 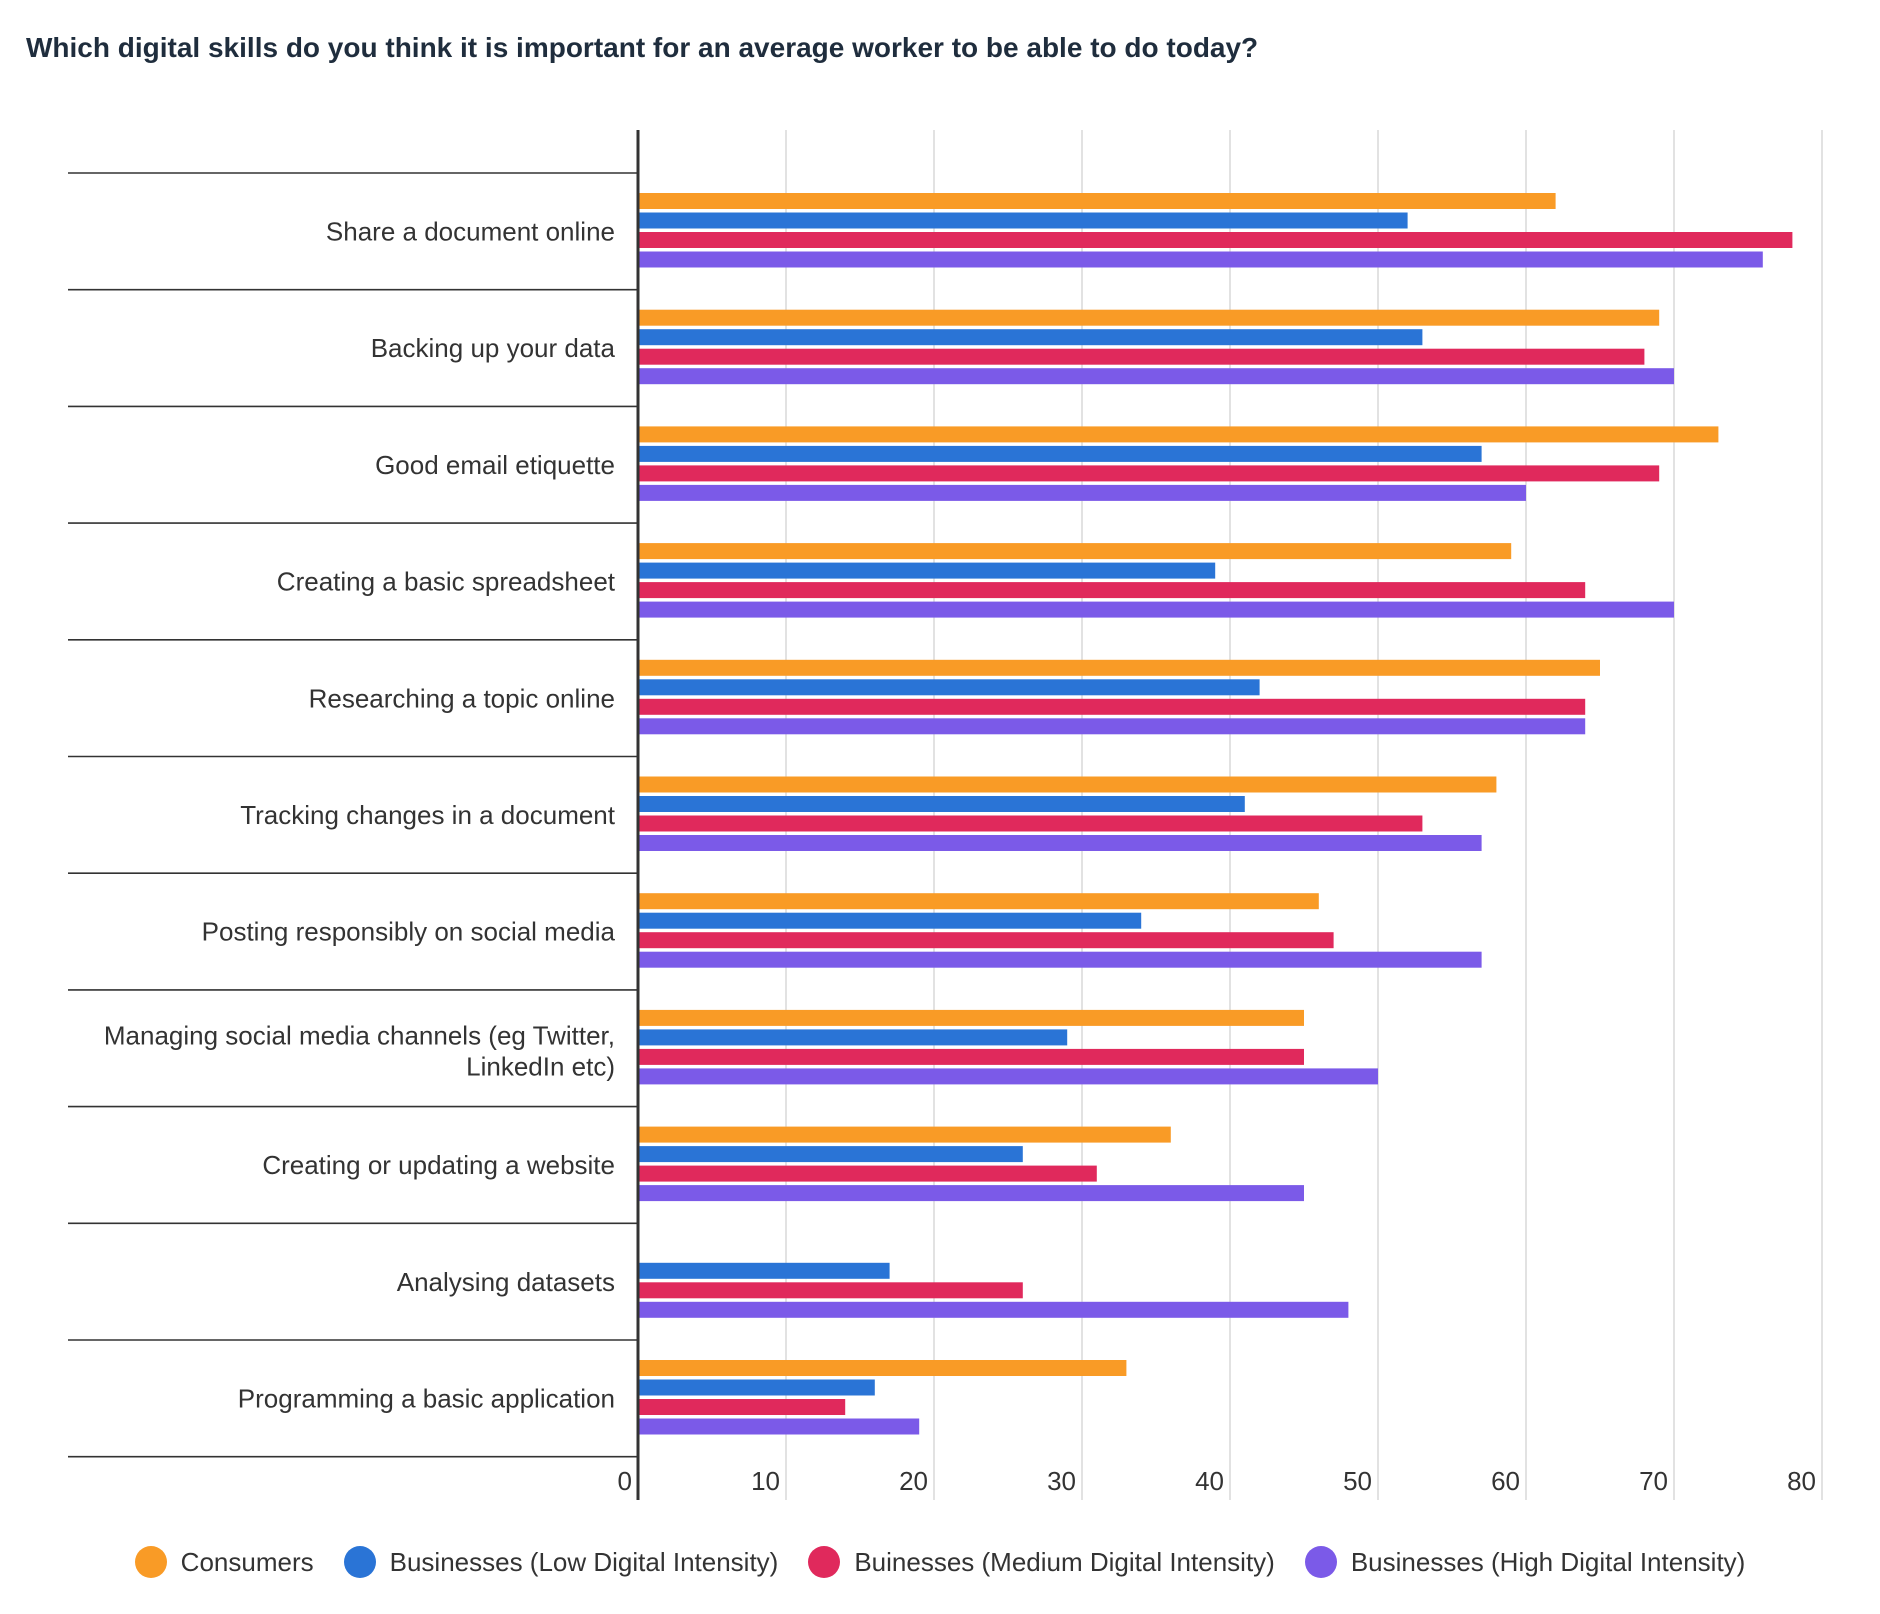 I want to click on category-label: Backing up your data, so click(x=493, y=348).